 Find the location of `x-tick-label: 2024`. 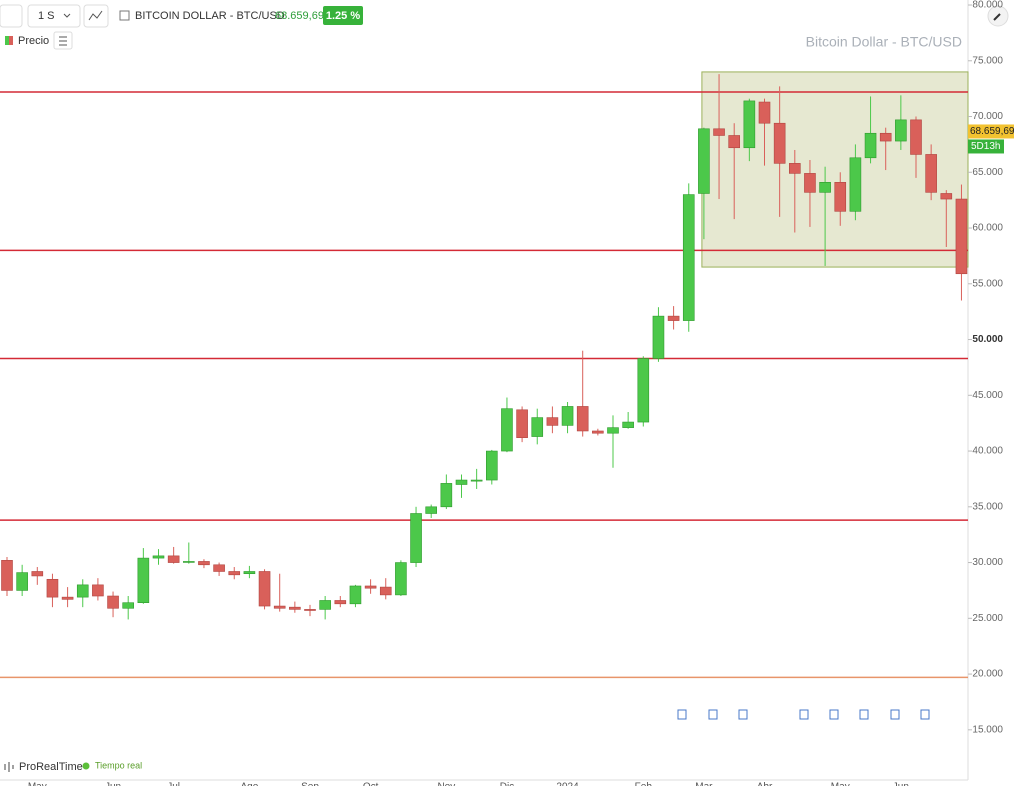

x-tick-label: 2024 is located at coordinates (567, 784).